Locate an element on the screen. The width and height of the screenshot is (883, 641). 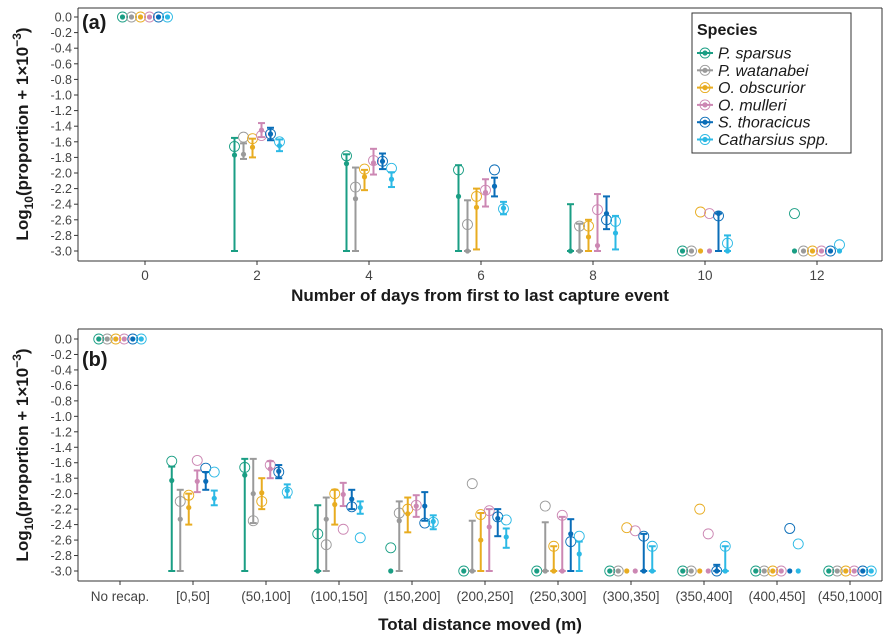
x-tick-label: 10 is located at coordinates (704, 275).